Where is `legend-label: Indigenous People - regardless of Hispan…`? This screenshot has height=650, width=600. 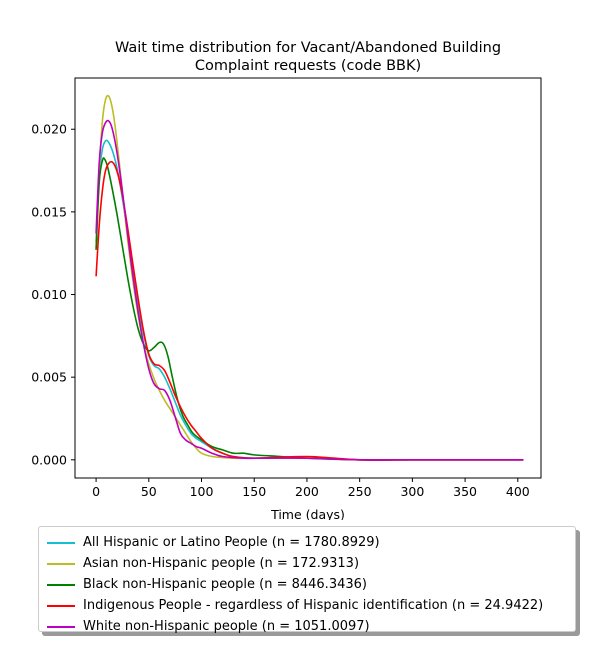 legend-label: Indigenous People - regardless of Hispan… is located at coordinates (313, 605).